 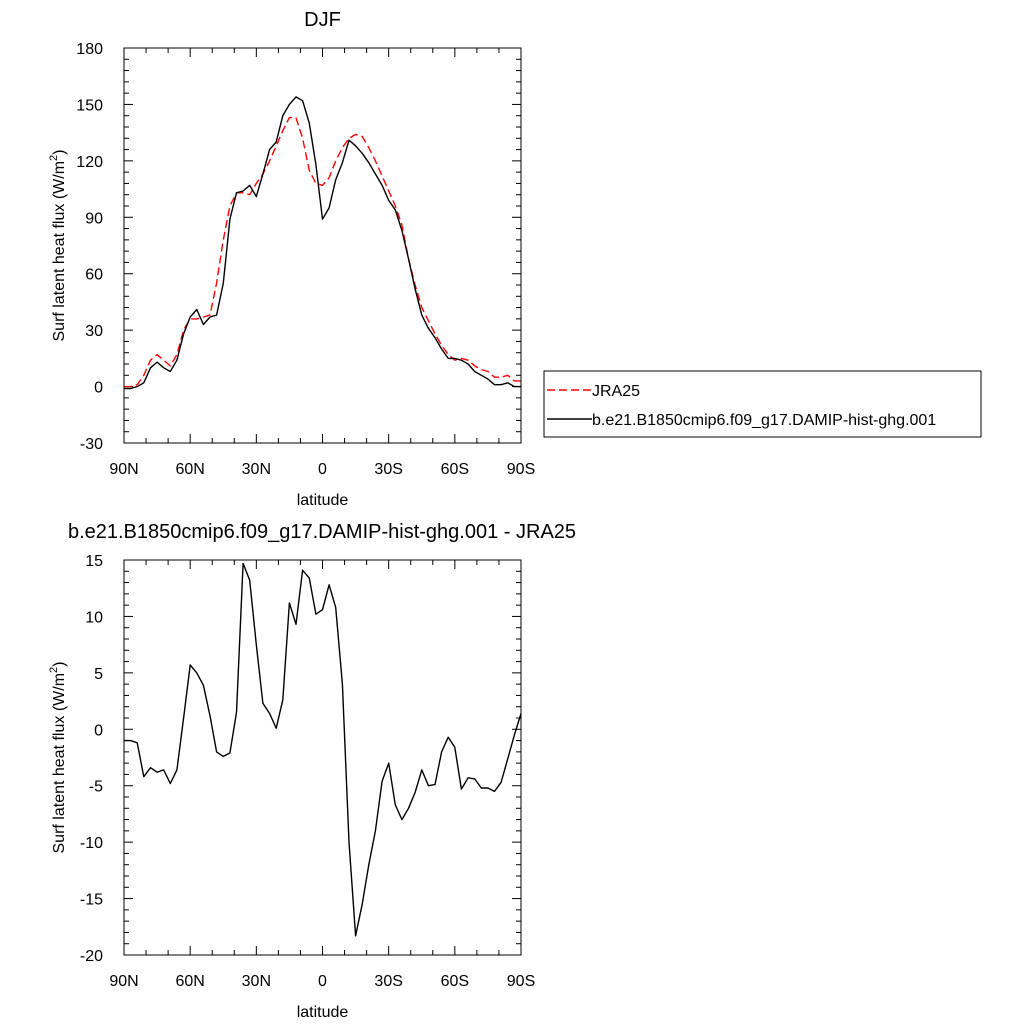 What do you see at coordinates (59, 152) in the screenshot?
I see `chart-top-ylabel-suffix: )` at bounding box center [59, 152].